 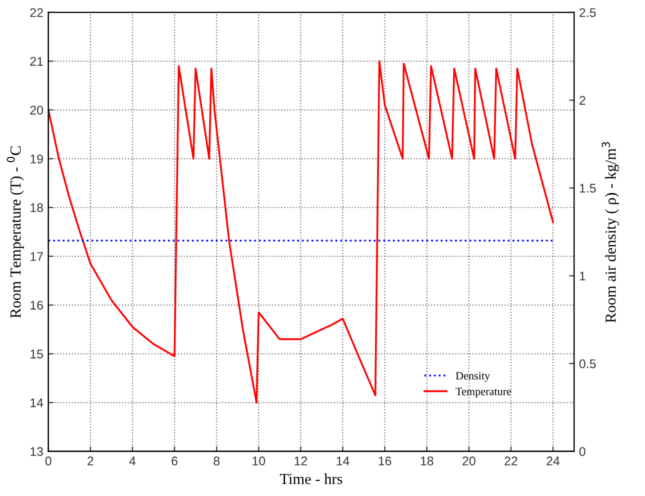 What do you see at coordinates (259, 461) in the screenshot?
I see `x-tick-label: 10` at bounding box center [259, 461].